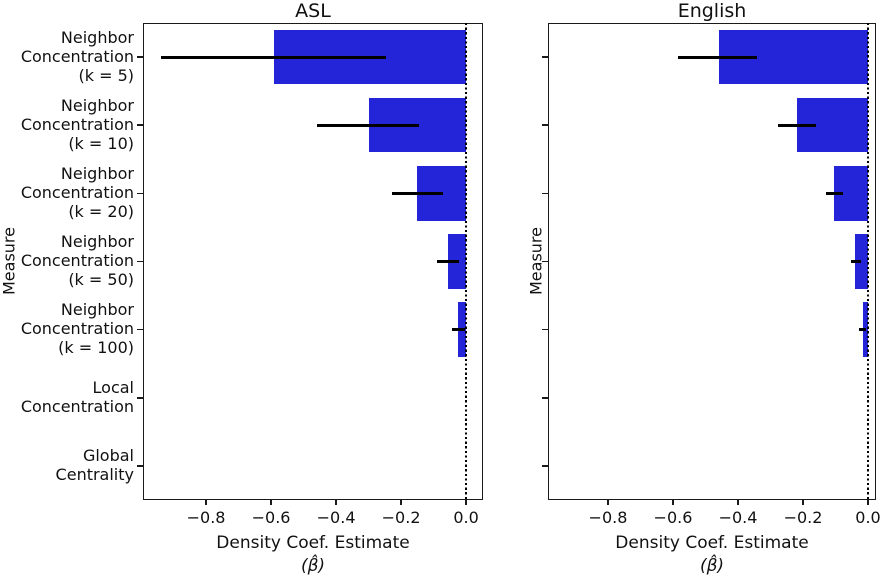  Describe the element at coordinates (712, 566) in the screenshot. I see `x-axis-sublabel-english: (β̂)` at that location.